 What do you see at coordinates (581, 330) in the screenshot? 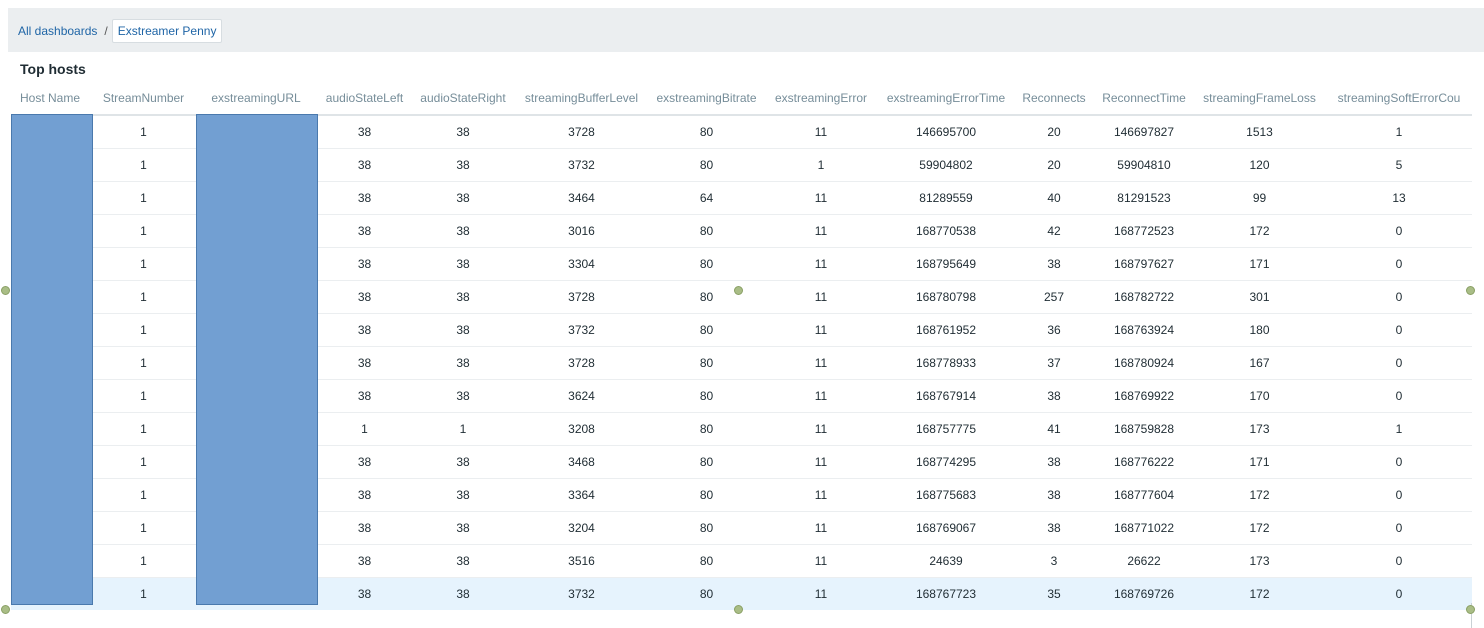
I see `table-cell: 3732` at bounding box center [581, 330].